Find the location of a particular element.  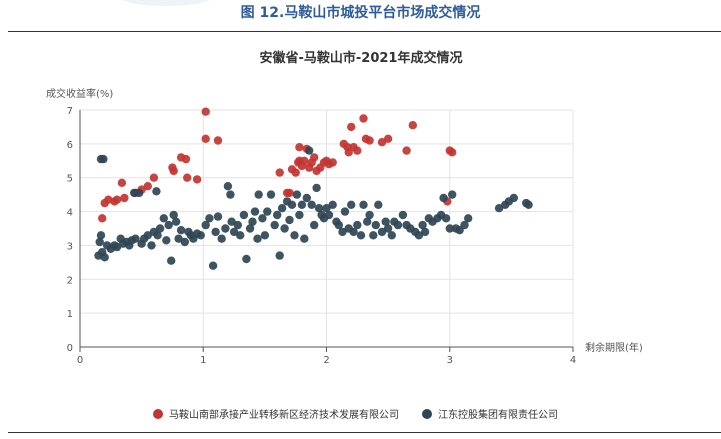

figure-title: 图 12.马鞍山市城投平台市场成交情况 is located at coordinates (360, 13).